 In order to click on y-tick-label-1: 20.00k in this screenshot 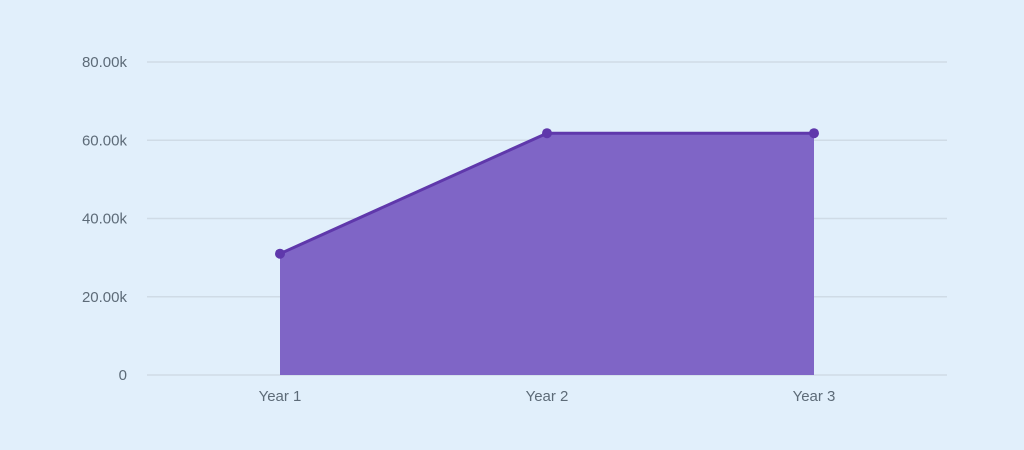, I will do `click(105, 297)`.